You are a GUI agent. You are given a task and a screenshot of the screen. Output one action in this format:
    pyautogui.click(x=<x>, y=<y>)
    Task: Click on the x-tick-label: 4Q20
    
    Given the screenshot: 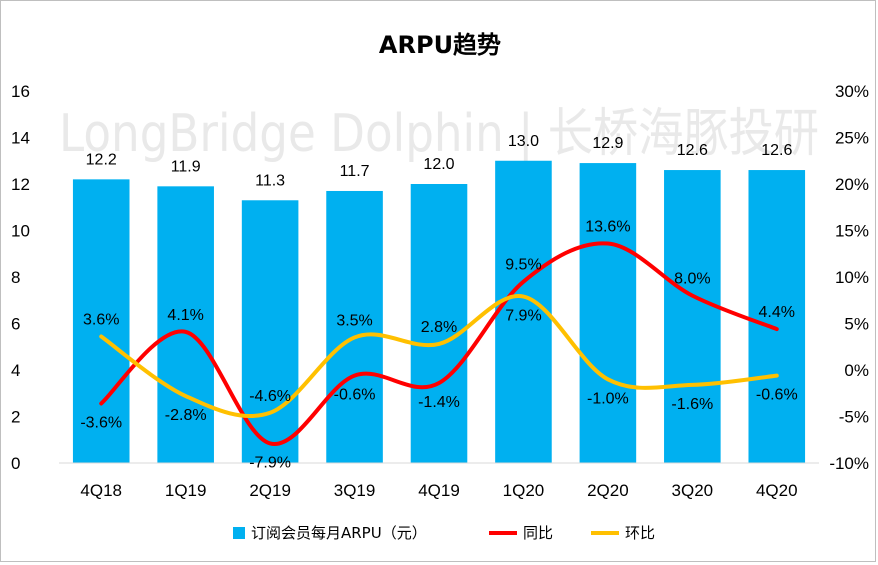 What is the action you would take?
    pyautogui.click(x=777, y=490)
    